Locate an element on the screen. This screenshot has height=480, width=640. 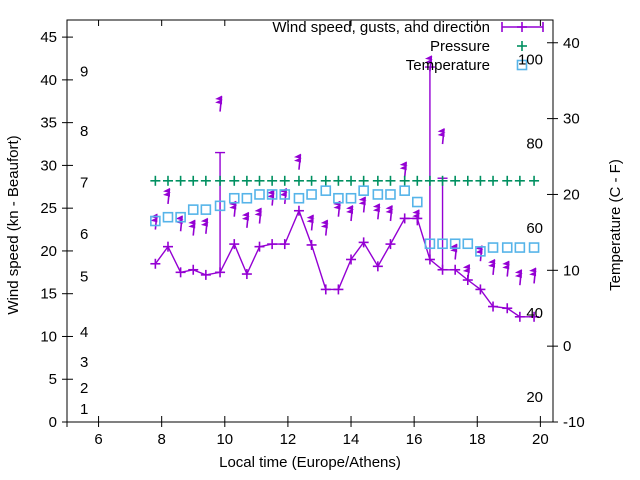
x-tick-label: 16 is located at coordinates (414, 439).